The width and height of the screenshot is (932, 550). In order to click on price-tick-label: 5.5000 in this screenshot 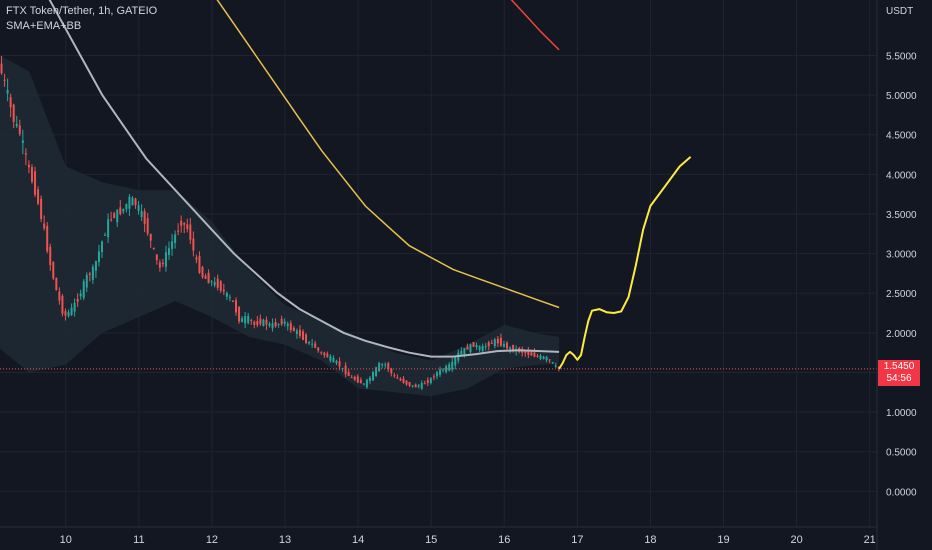, I will do `click(901, 56)`.